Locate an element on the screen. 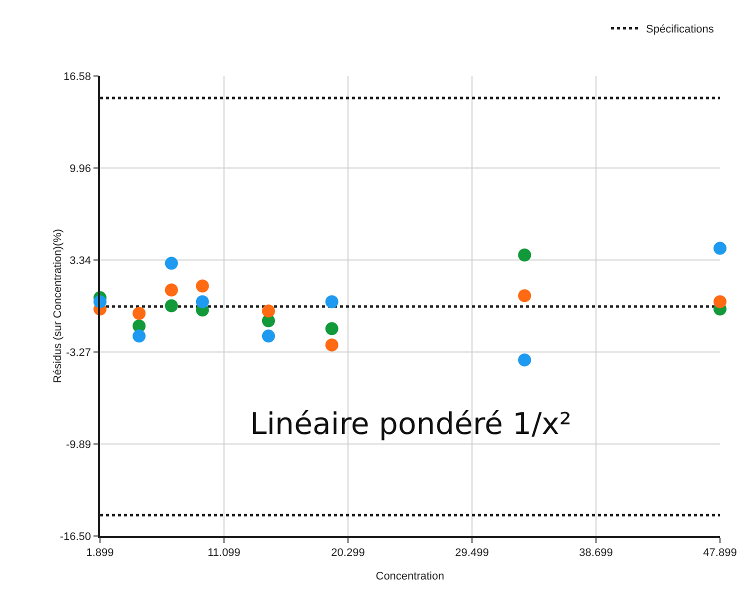 Image resolution: width=748 pixels, height=611 pixels. x-tick-label: 47.899 is located at coordinates (720, 552).